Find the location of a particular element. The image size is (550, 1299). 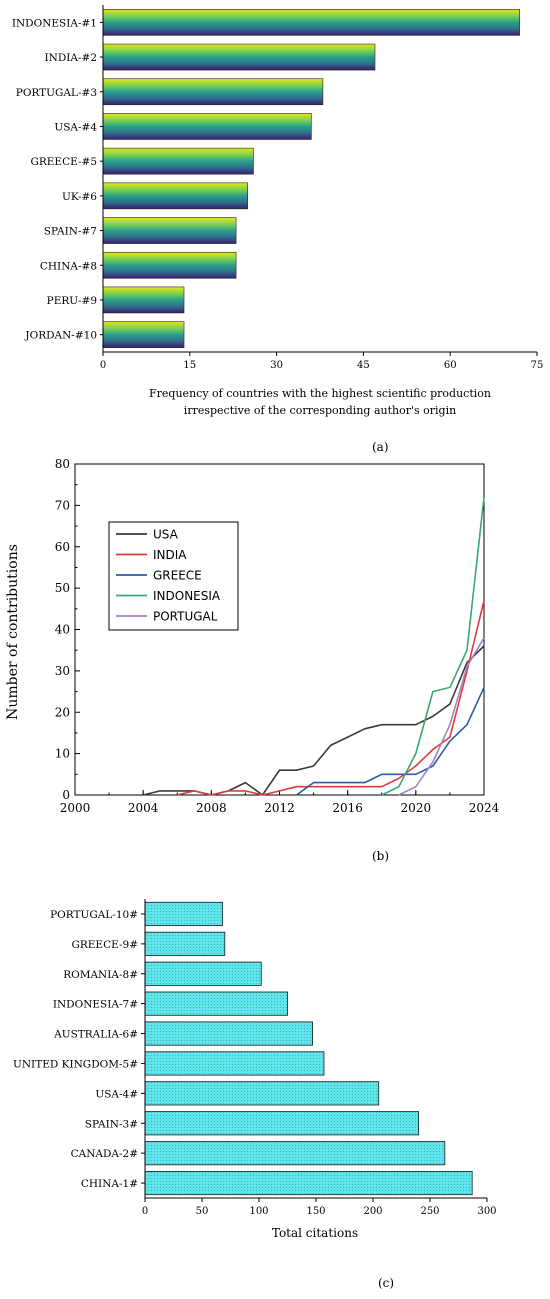

y-tick-0: 0 is located at coordinates (66, 795).